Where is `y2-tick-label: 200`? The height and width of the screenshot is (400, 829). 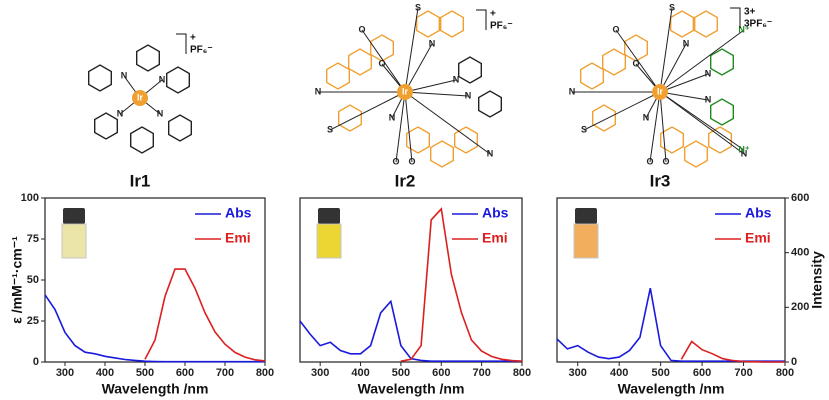 y2-tick-label: 200 is located at coordinates (800, 307).